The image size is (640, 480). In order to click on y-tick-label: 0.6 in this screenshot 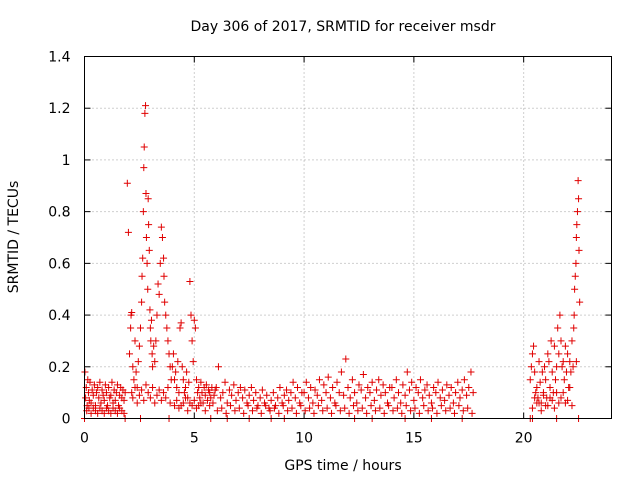, I will do `click(59, 264)`.